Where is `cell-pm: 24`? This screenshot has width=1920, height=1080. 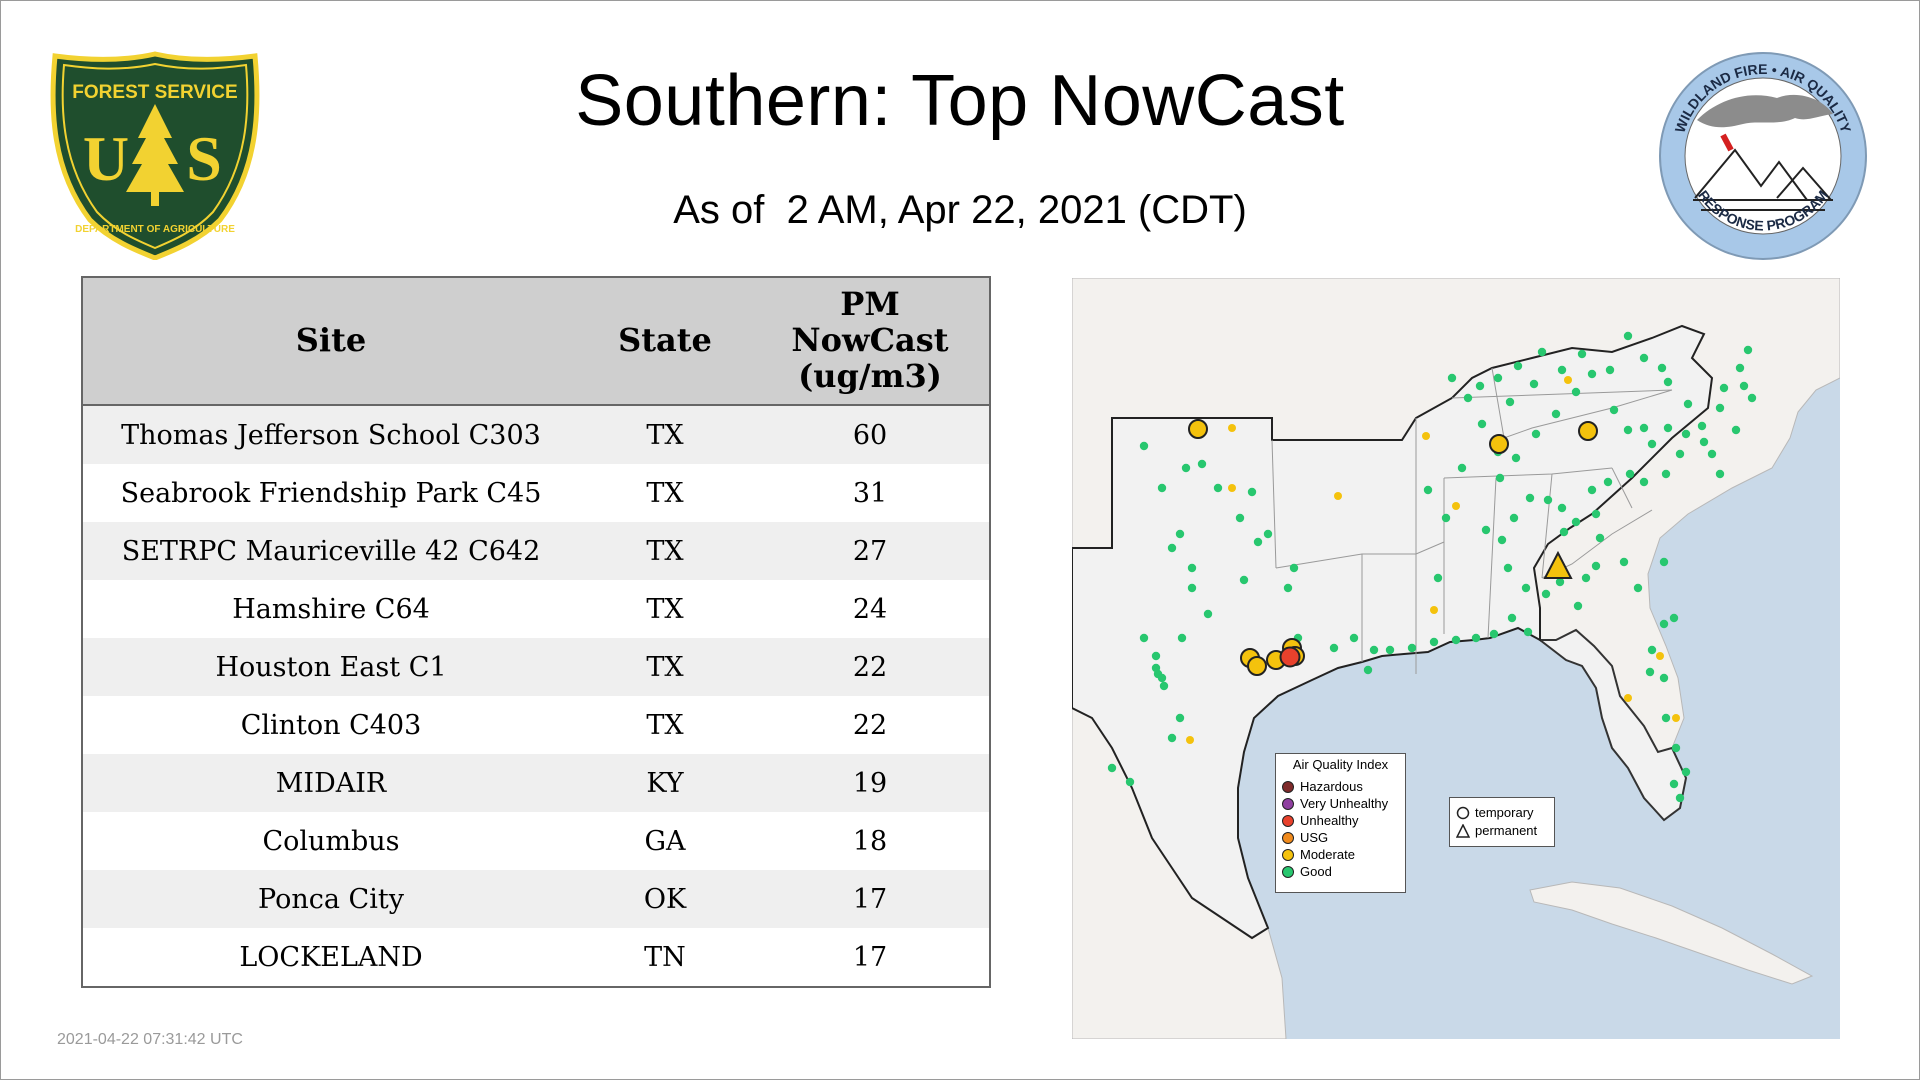
cell-pm: 24 is located at coordinates (870, 609).